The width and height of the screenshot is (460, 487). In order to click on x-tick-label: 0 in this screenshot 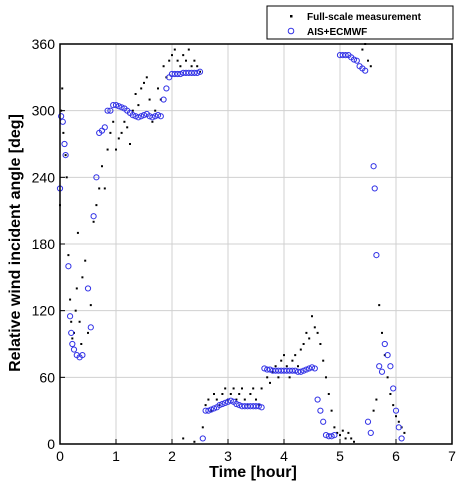, I will do `click(60, 456)`.